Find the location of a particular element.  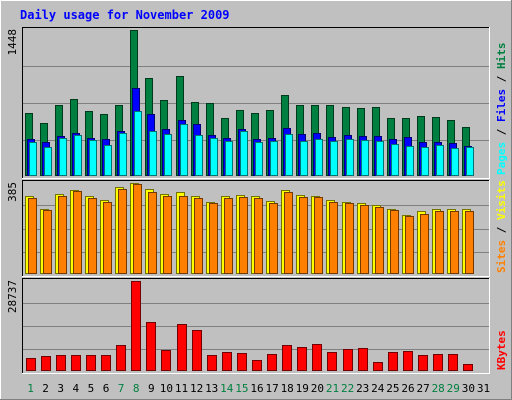

x-tick-label: 6 is located at coordinates (106, 388).